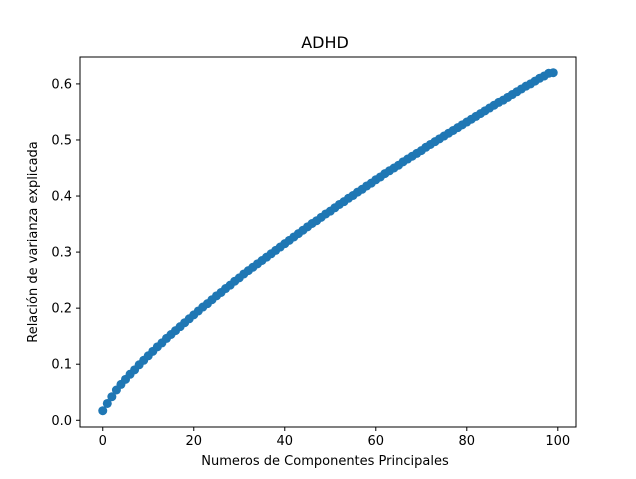 Image resolution: width=636 pixels, height=479 pixels. I want to click on y-tick-label: 0.6, so click(61, 84).